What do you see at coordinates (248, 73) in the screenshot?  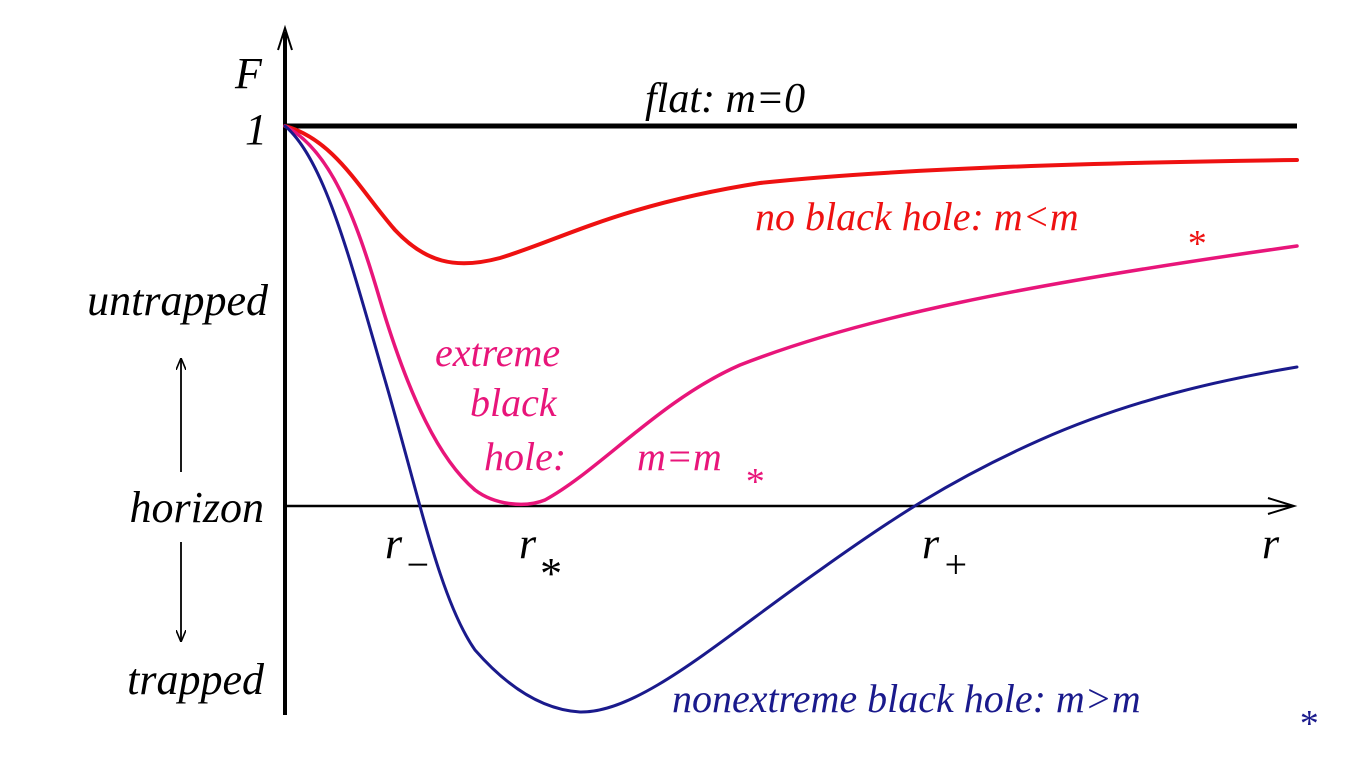 I see `y-axis-label: F` at bounding box center [248, 73].